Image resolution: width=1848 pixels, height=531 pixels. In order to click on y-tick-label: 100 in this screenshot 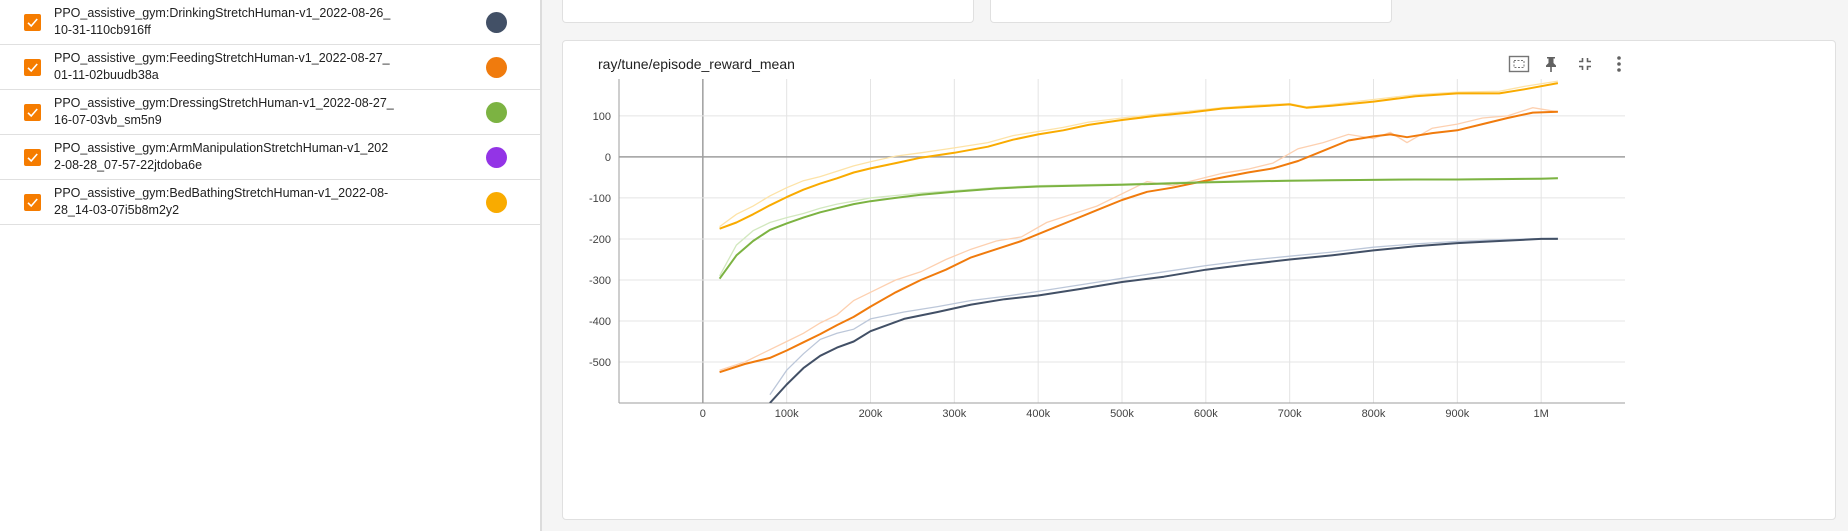, I will do `click(602, 117)`.